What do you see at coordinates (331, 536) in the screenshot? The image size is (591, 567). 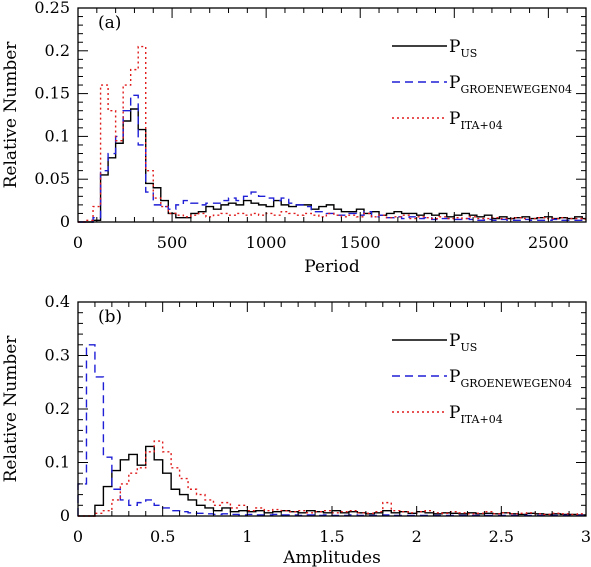 I see `x-tick-label: 1.5` at bounding box center [331, 536].